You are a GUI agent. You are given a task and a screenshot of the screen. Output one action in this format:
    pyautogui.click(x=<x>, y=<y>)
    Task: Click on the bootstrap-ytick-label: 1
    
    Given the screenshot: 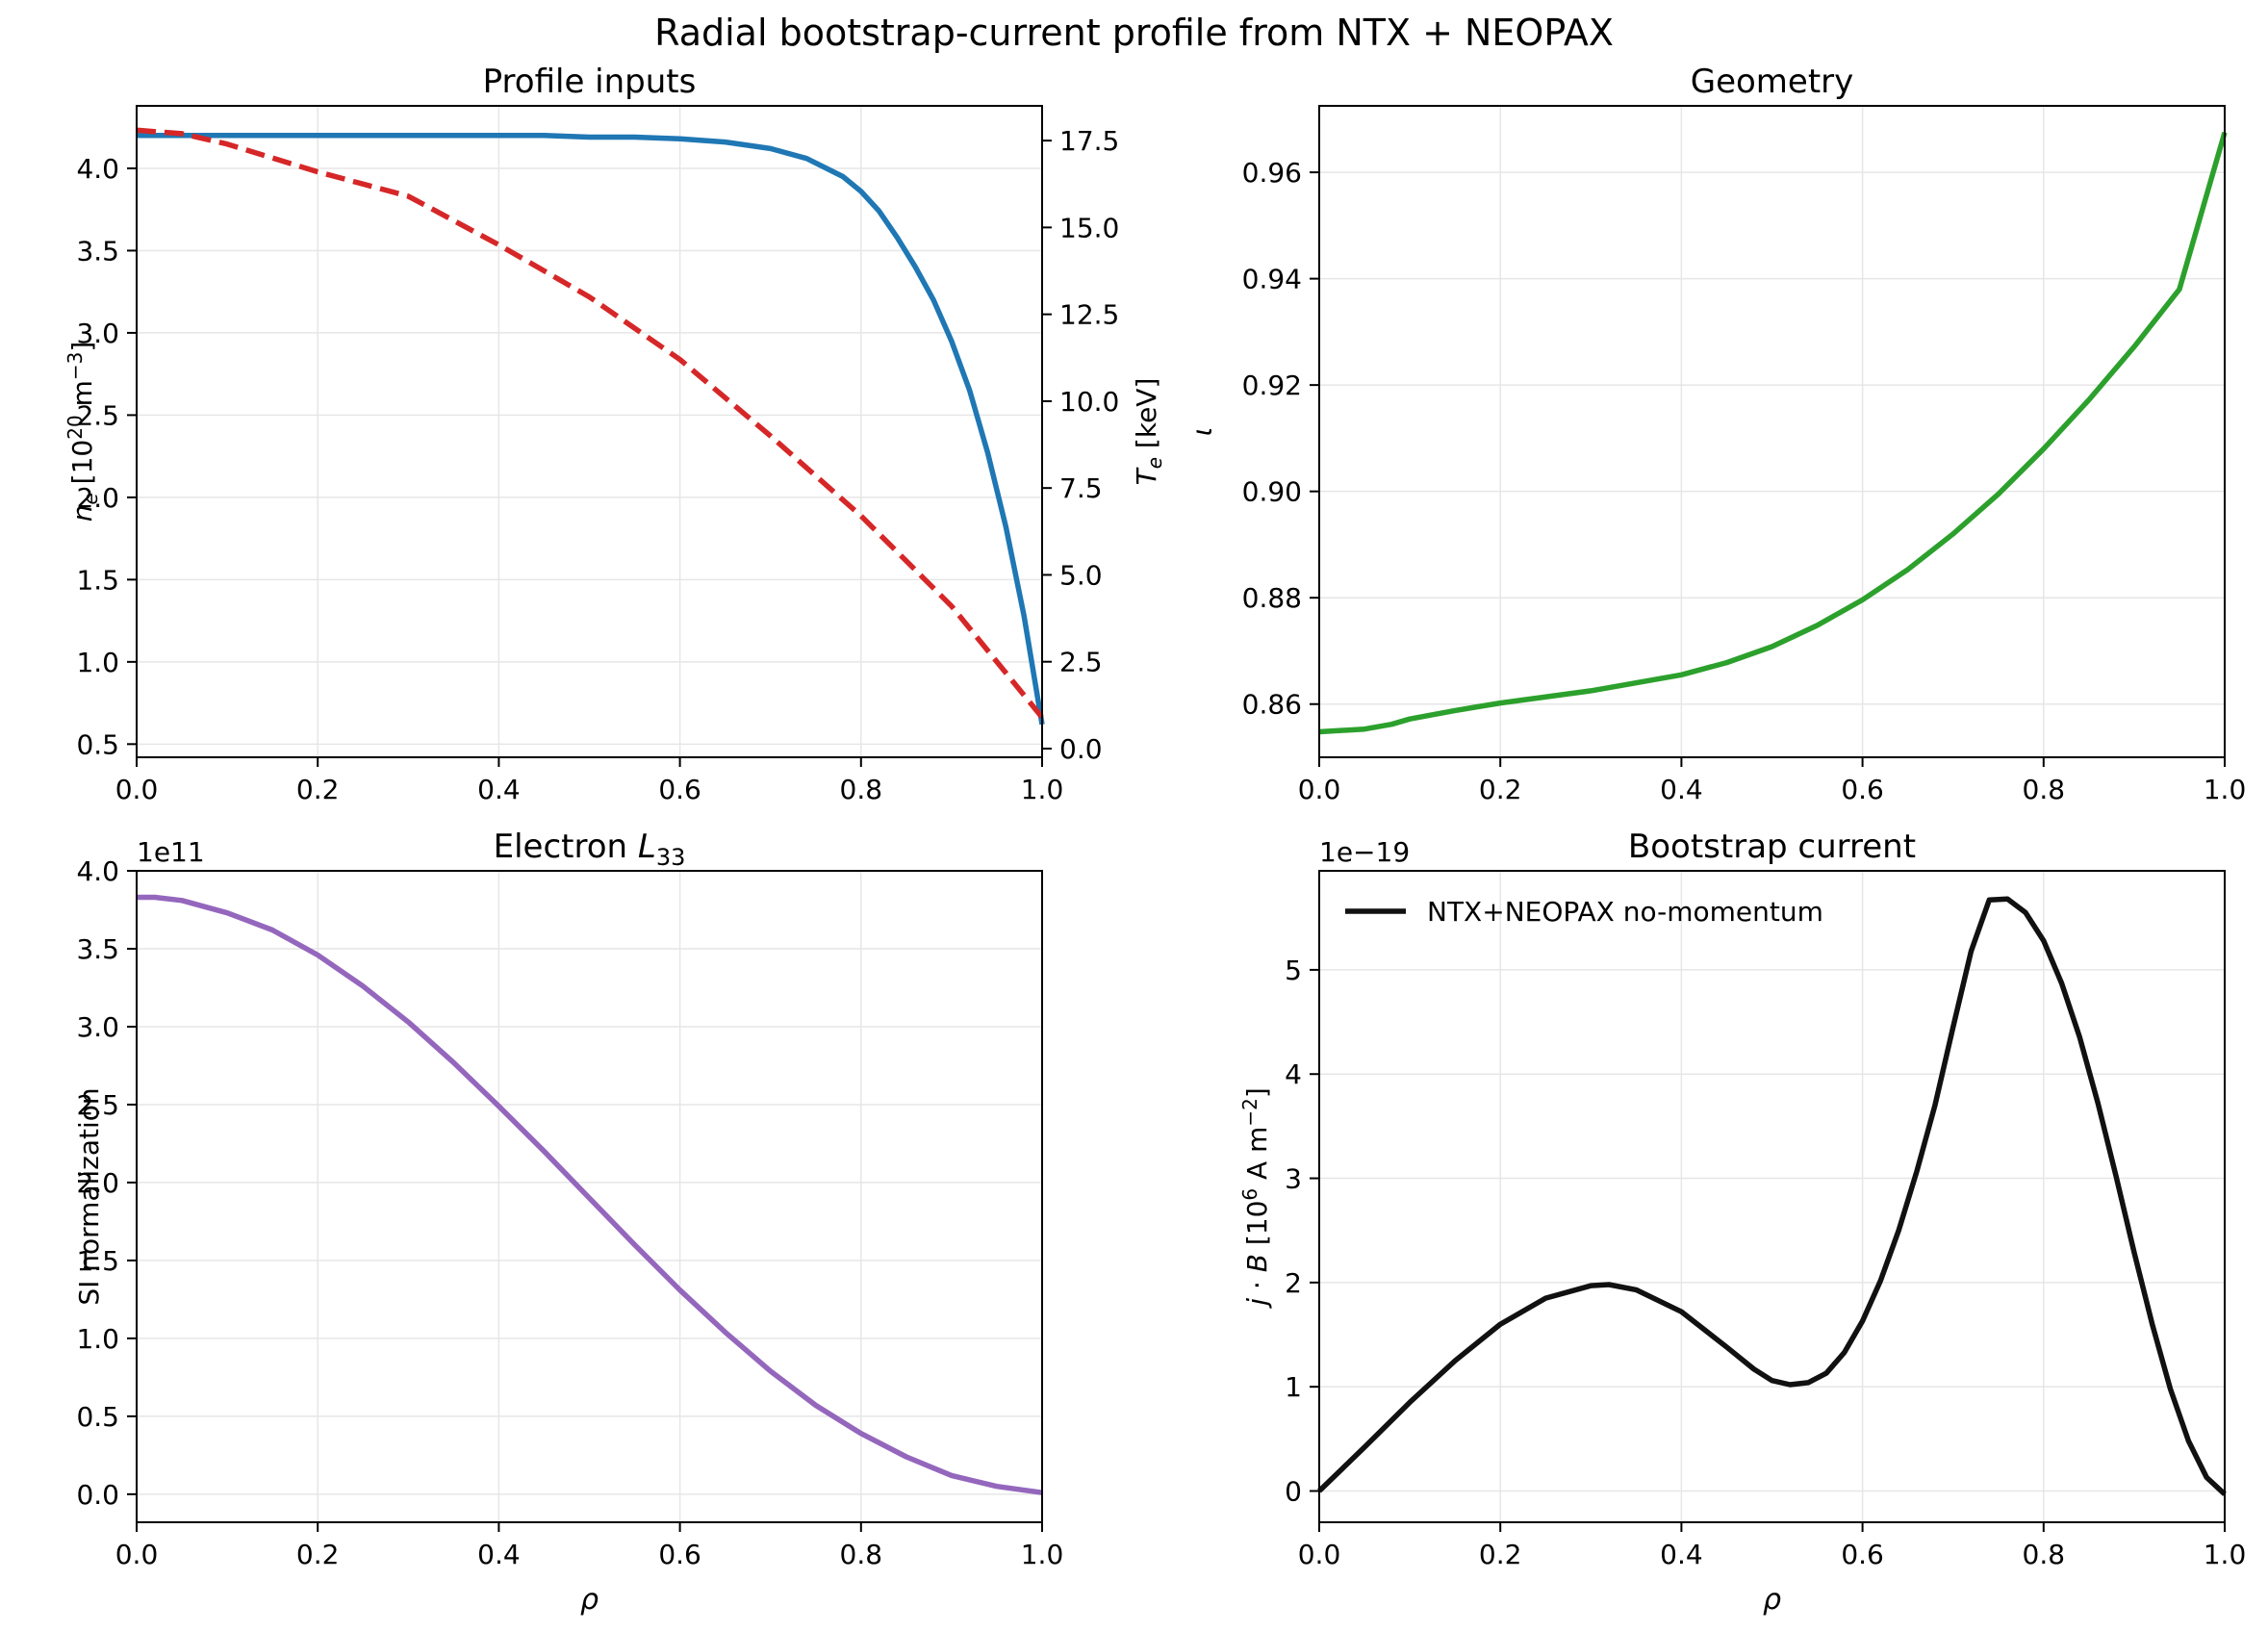 What is the action you would take?
    pyautogui.click(x=1293, y=1387)
    